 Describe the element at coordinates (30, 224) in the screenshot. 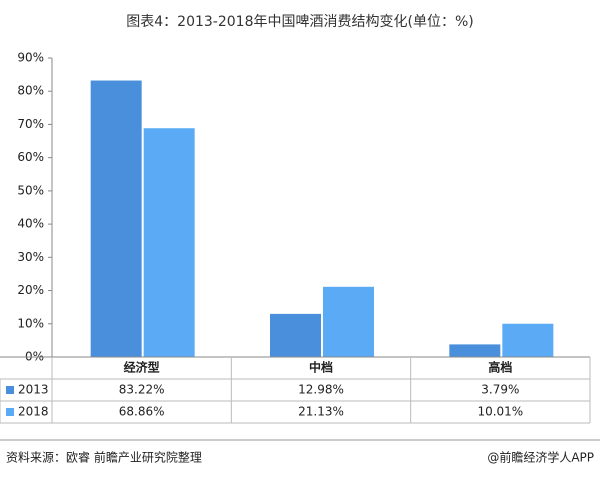

I see `y-tick-label: 40%` at that location.